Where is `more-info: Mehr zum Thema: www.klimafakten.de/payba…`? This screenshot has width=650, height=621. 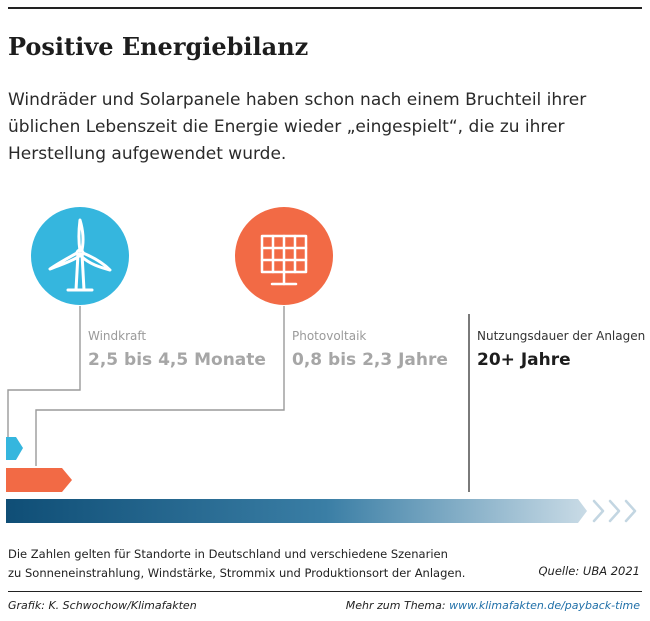
more-info: Mehr zum Thema: www.klimafakten.de/payba… is located at coordinates (493, 605).